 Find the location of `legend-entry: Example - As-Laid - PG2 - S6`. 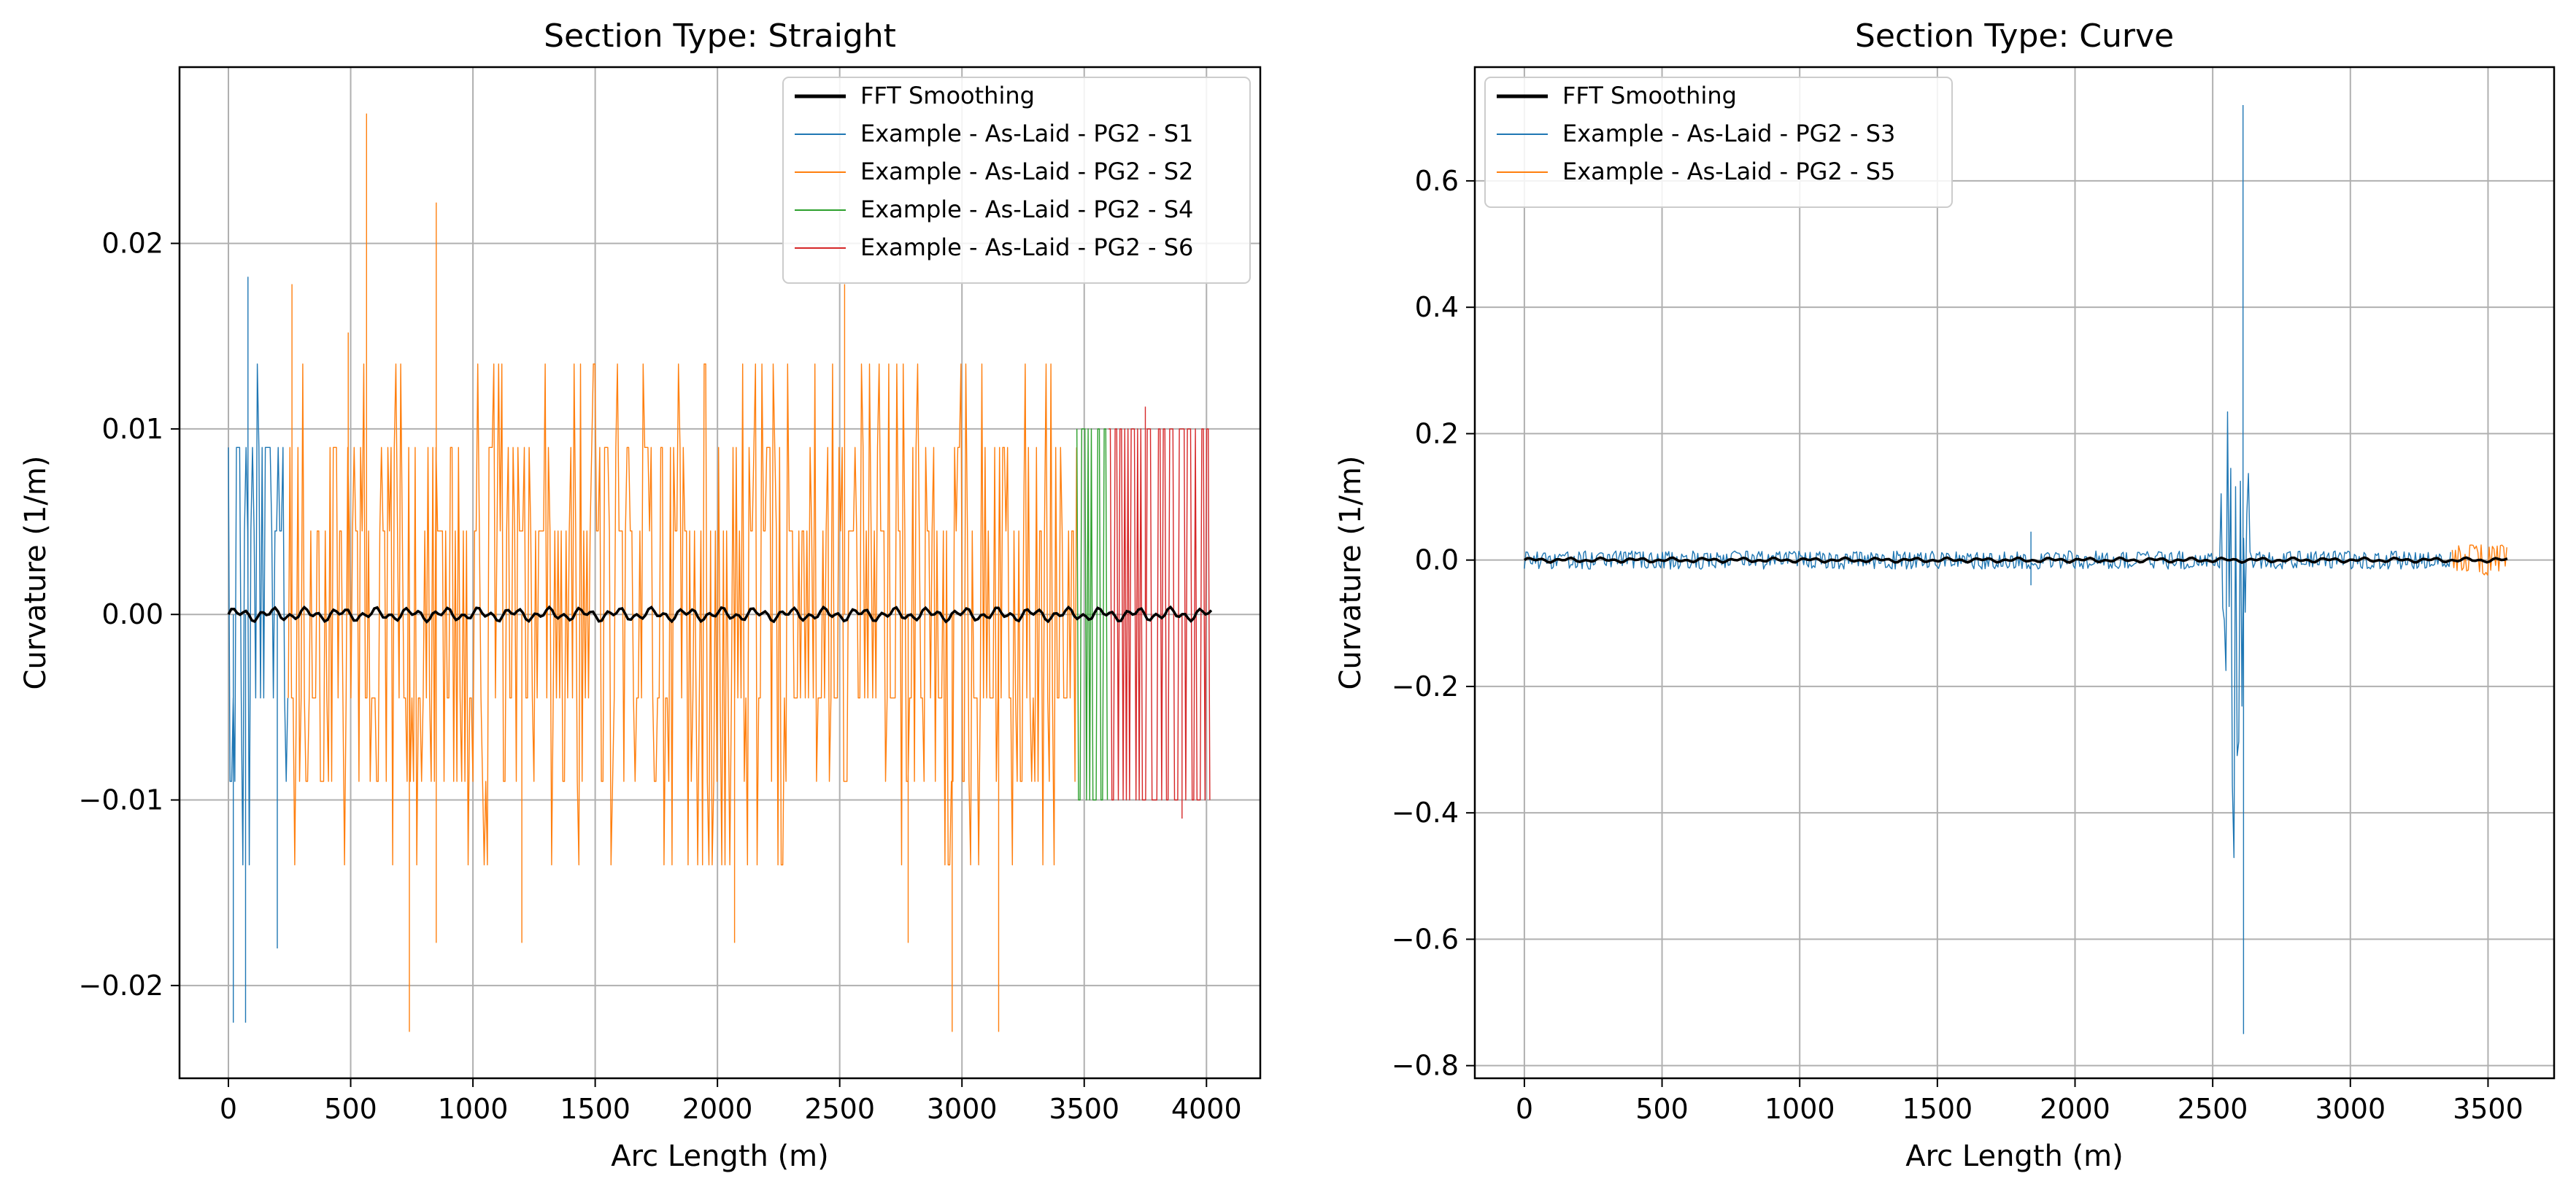

legend-entry: Example - As-Laid - PG2 - S6 is located at coordinates (1026, 247).